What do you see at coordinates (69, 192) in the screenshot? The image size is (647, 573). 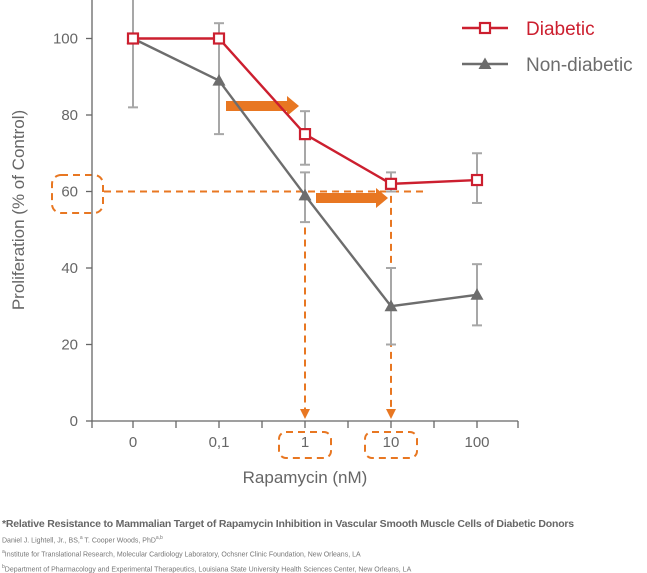 I see `y-tick-label: 60` at bounding box center [69, 192].